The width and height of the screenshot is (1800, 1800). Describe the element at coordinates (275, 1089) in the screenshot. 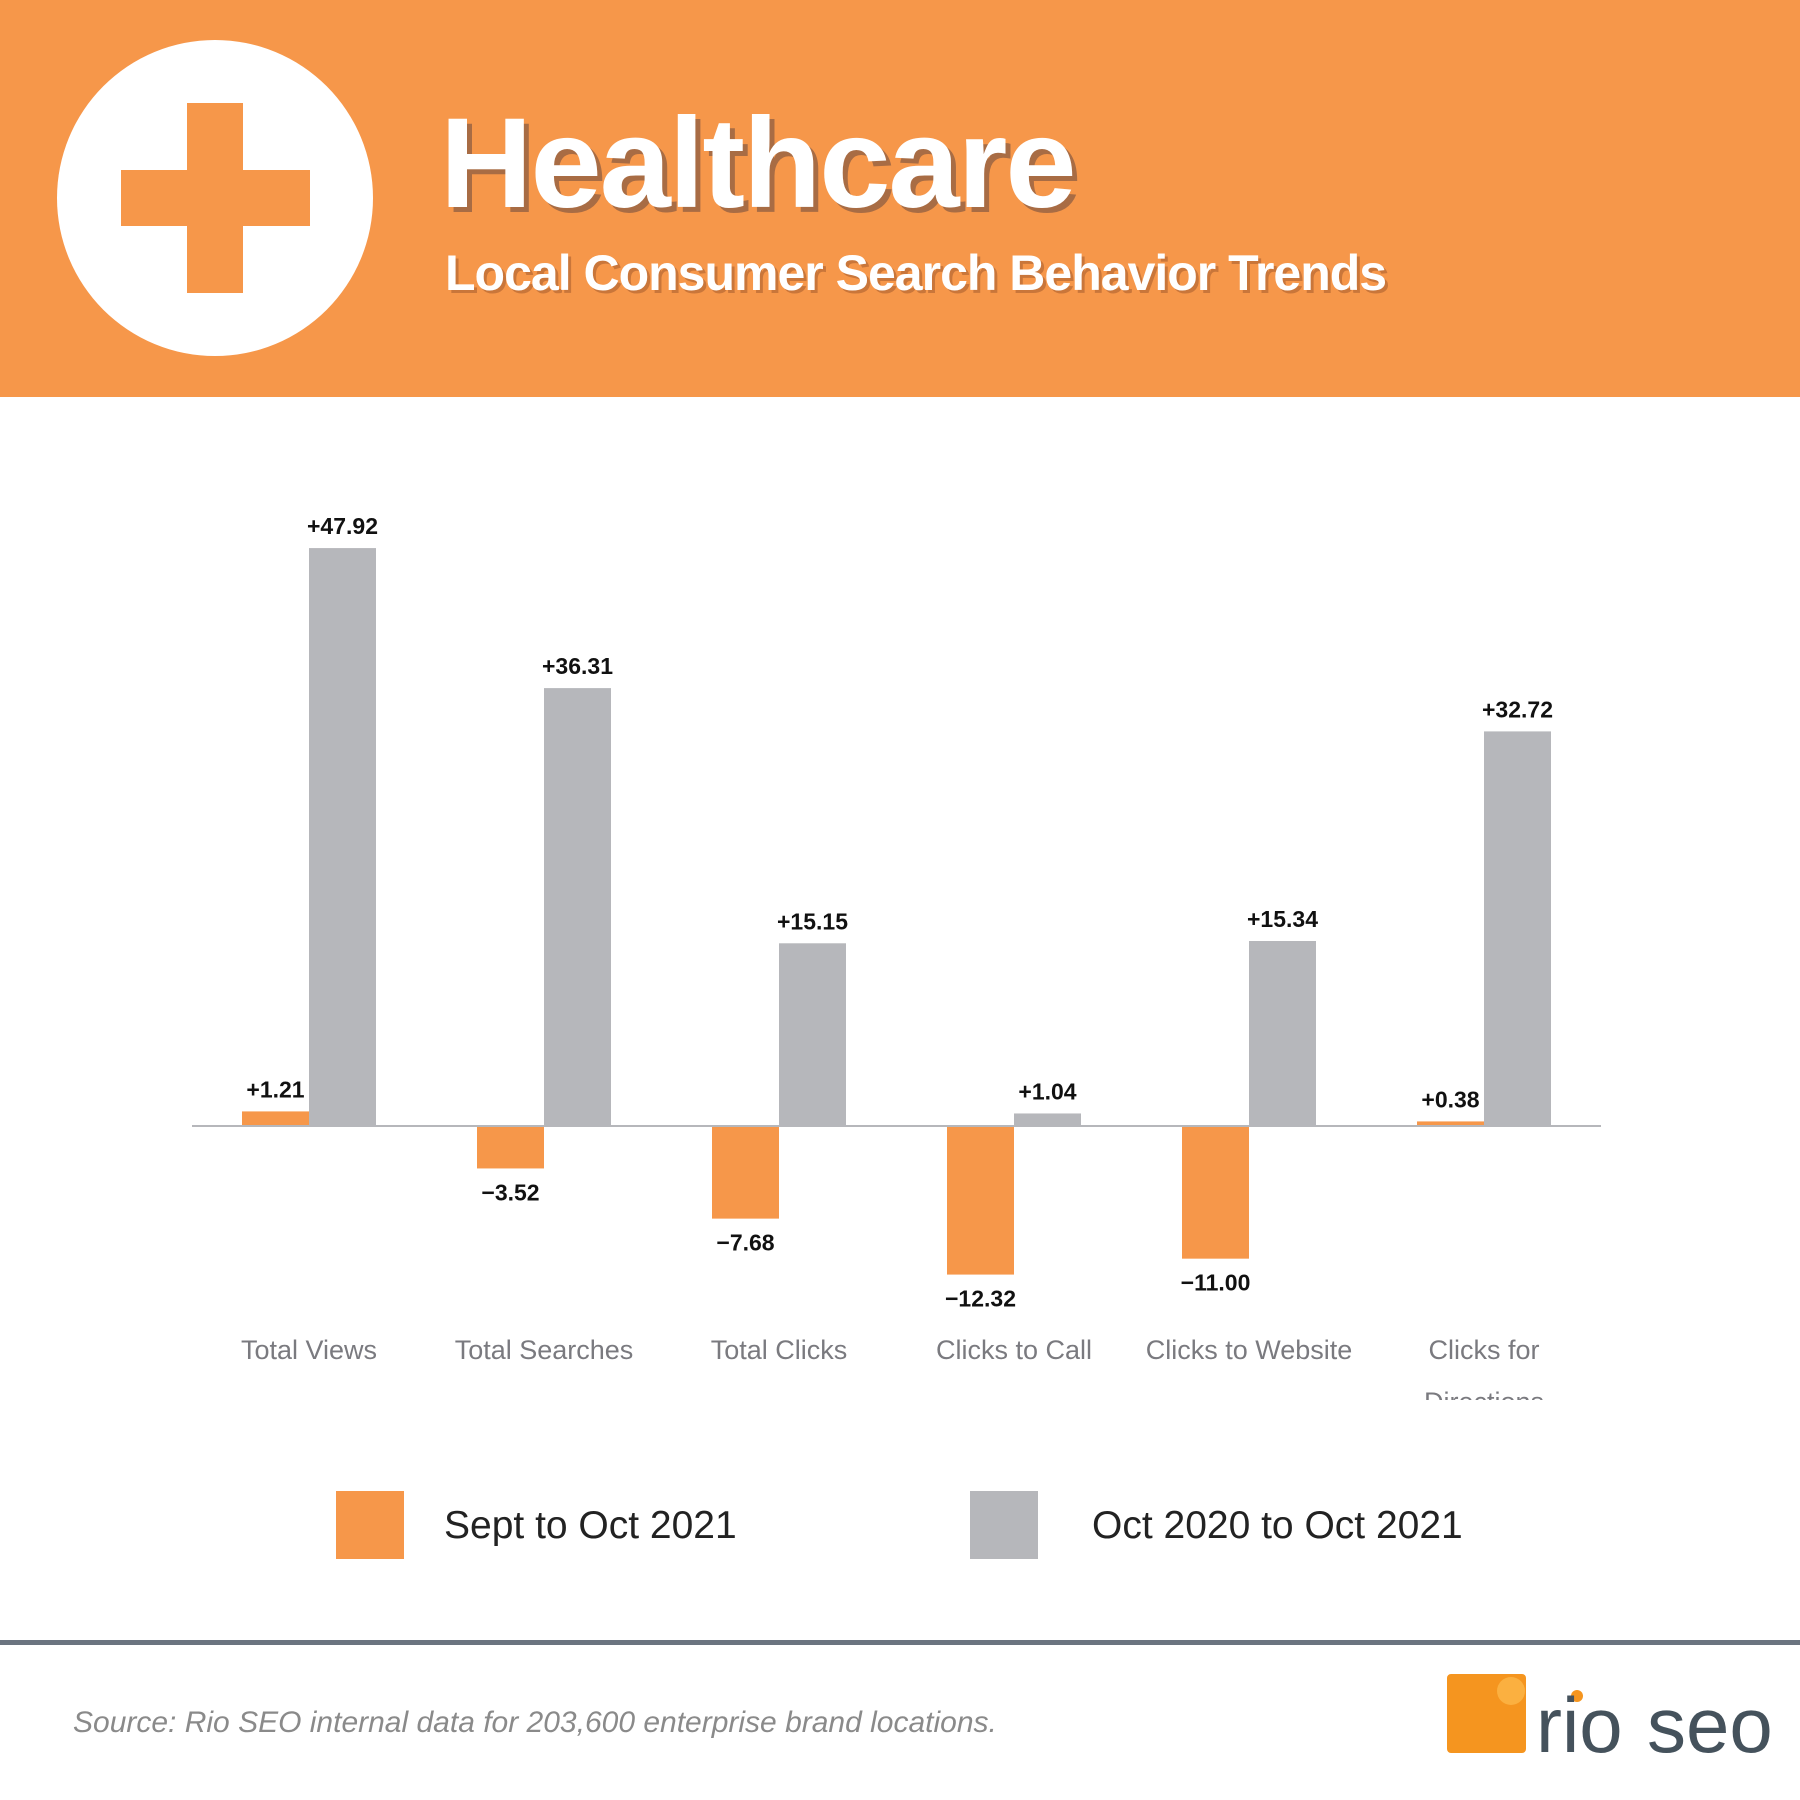

I see `data-label: +1.21` at that location.